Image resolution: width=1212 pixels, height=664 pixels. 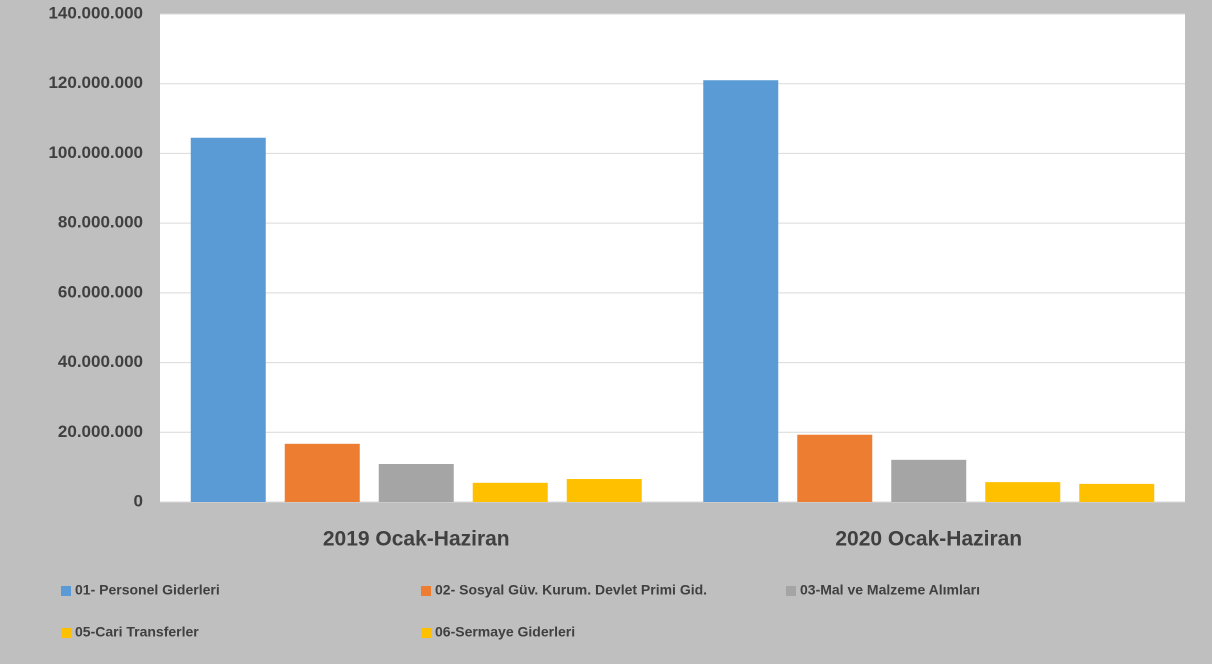 I want to click on legend-label: 01- Personel Giderleri, so click(x=147, y=590).